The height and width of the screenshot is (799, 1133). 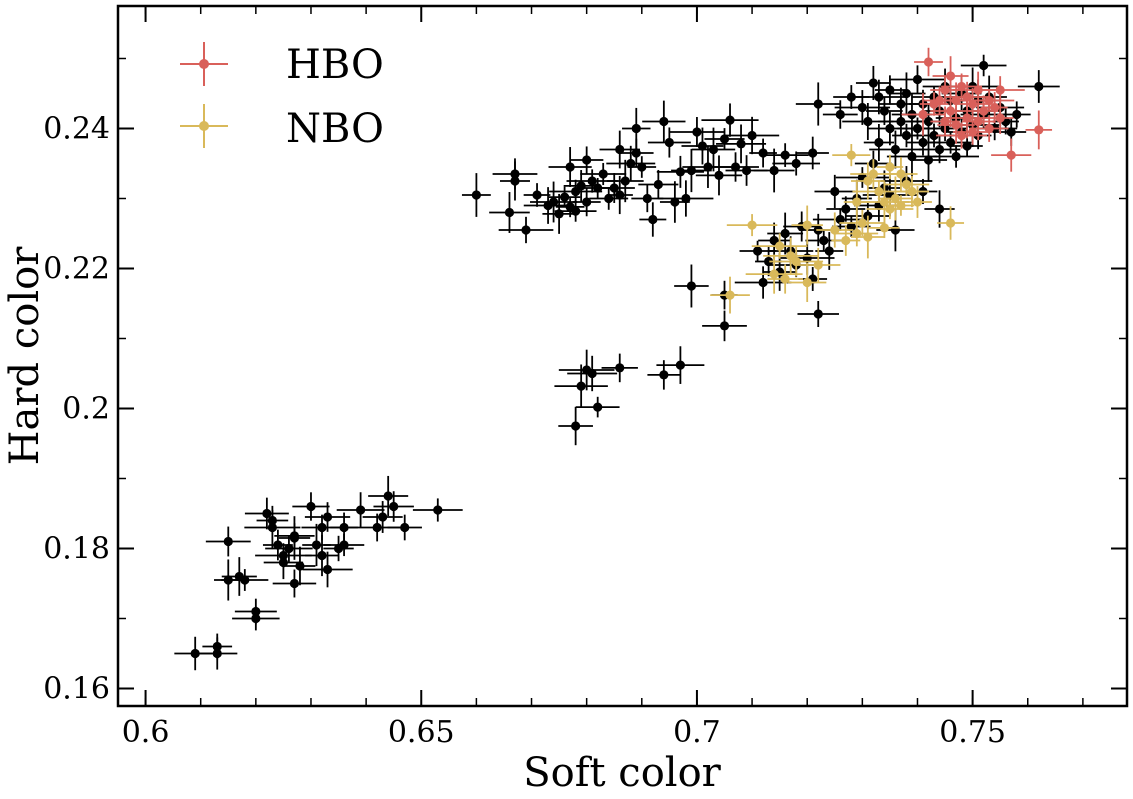 I want to click on x-tick-label: 0.7, so click(x=697, y=732).